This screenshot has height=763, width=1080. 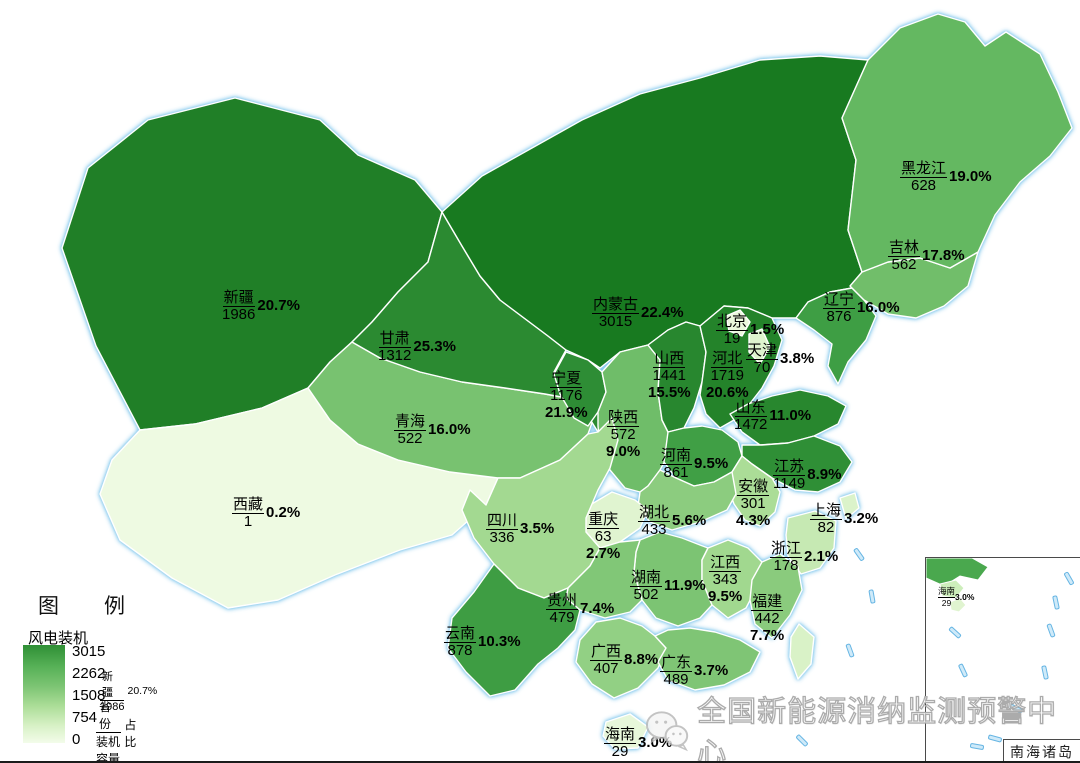 What do you see at coordinates (776, 596) in the screenshot?
I see `province-fujian` at bounding box center [776, 596].